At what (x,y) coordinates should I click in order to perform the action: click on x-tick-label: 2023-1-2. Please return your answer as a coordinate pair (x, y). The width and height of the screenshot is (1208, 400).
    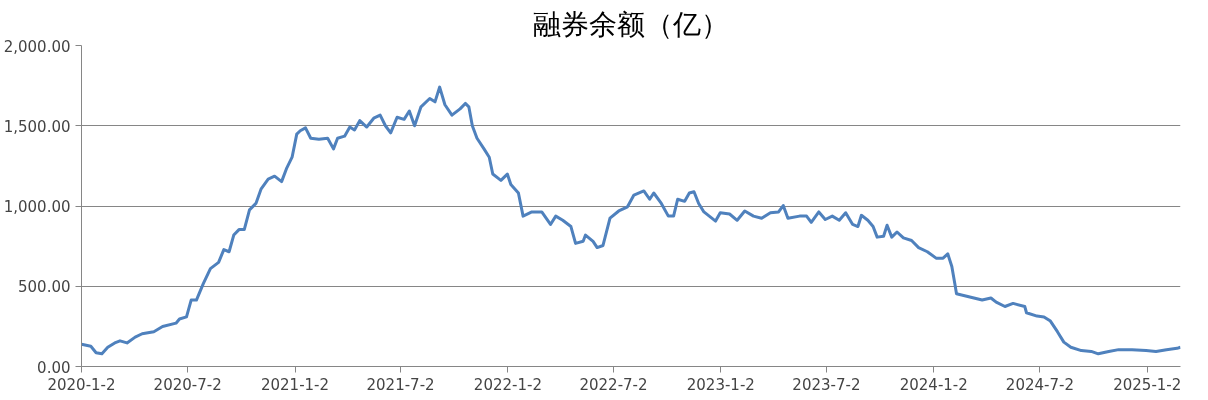
    Looking at the image, I should click on (720, 384).